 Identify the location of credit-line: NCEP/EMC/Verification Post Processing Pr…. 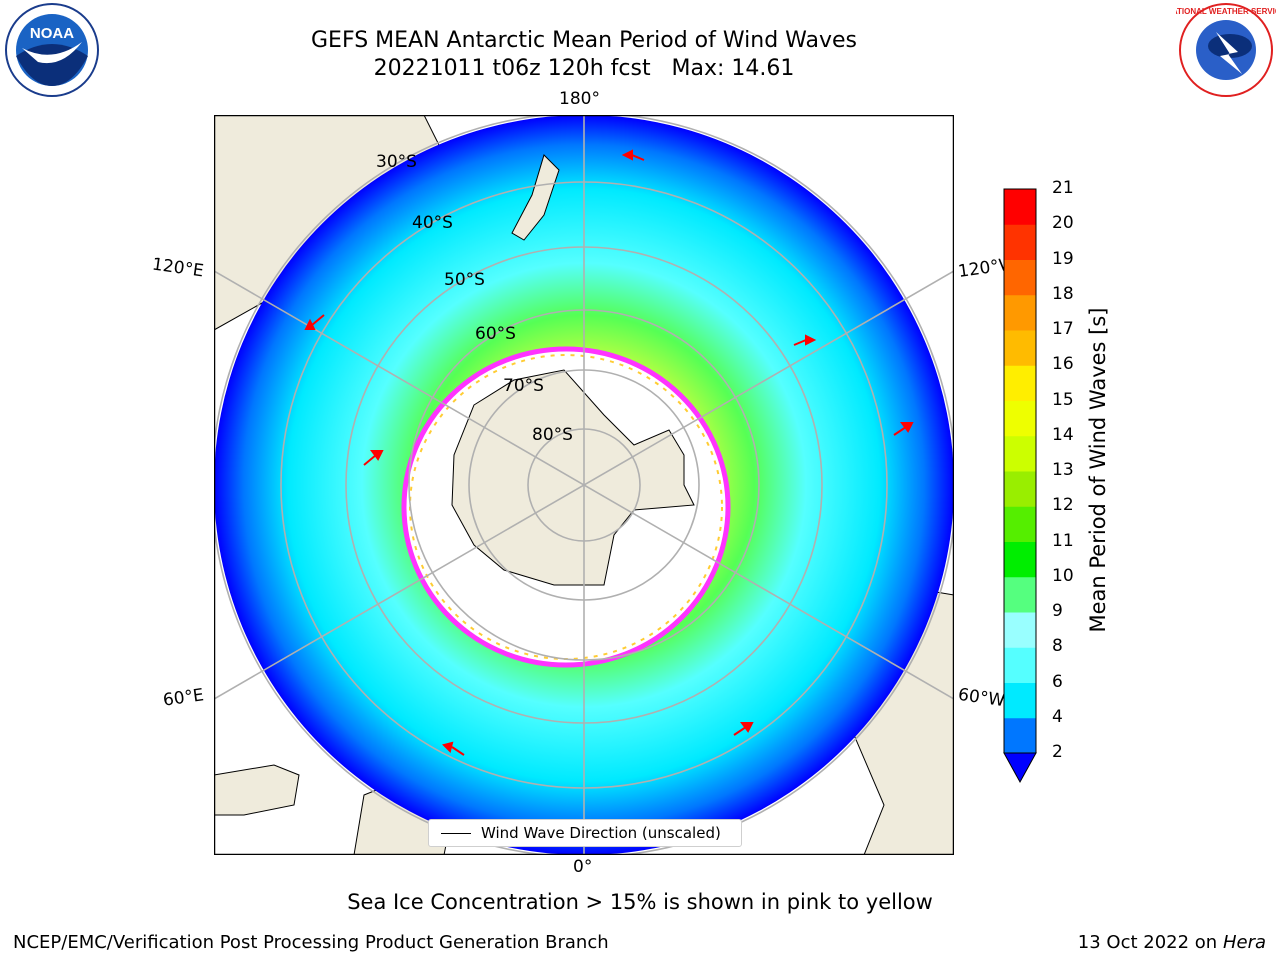
(311, 942).